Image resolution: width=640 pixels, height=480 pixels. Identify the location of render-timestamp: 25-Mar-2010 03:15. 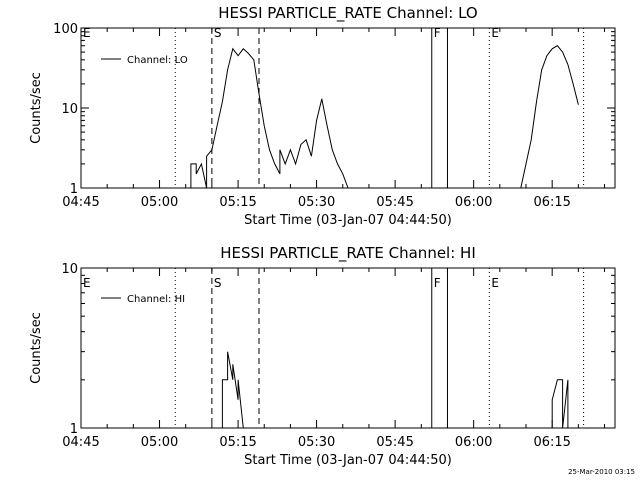
(601, 472).